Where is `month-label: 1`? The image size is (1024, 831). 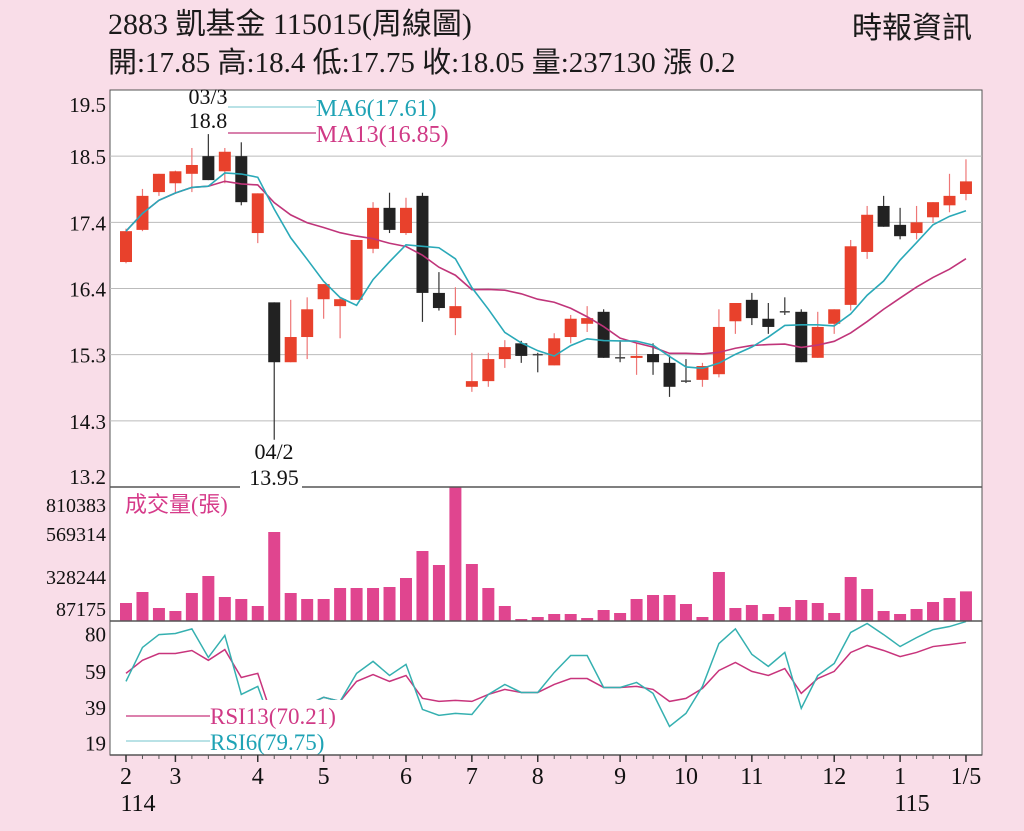
month-label: 1 is located at coordinates (900, 777).